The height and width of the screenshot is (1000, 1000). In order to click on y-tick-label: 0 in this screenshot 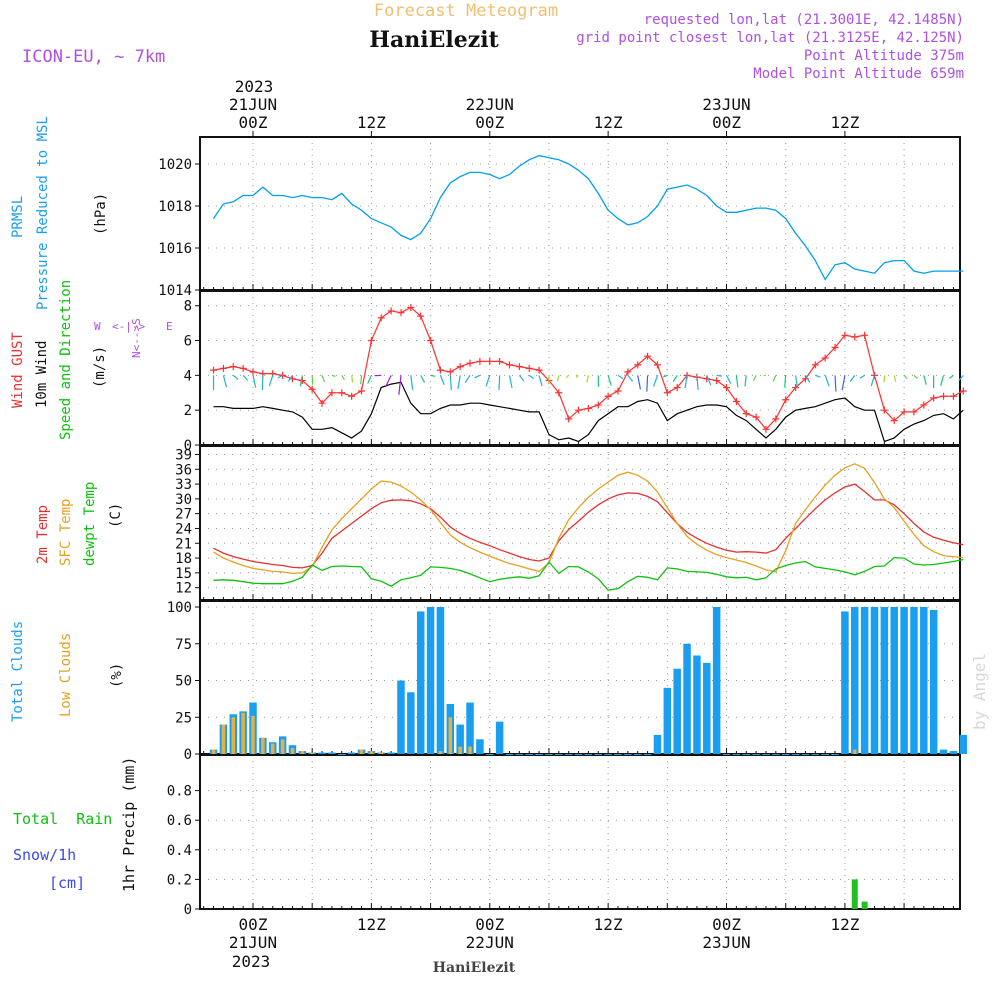, I will do `click(188, 910)`.